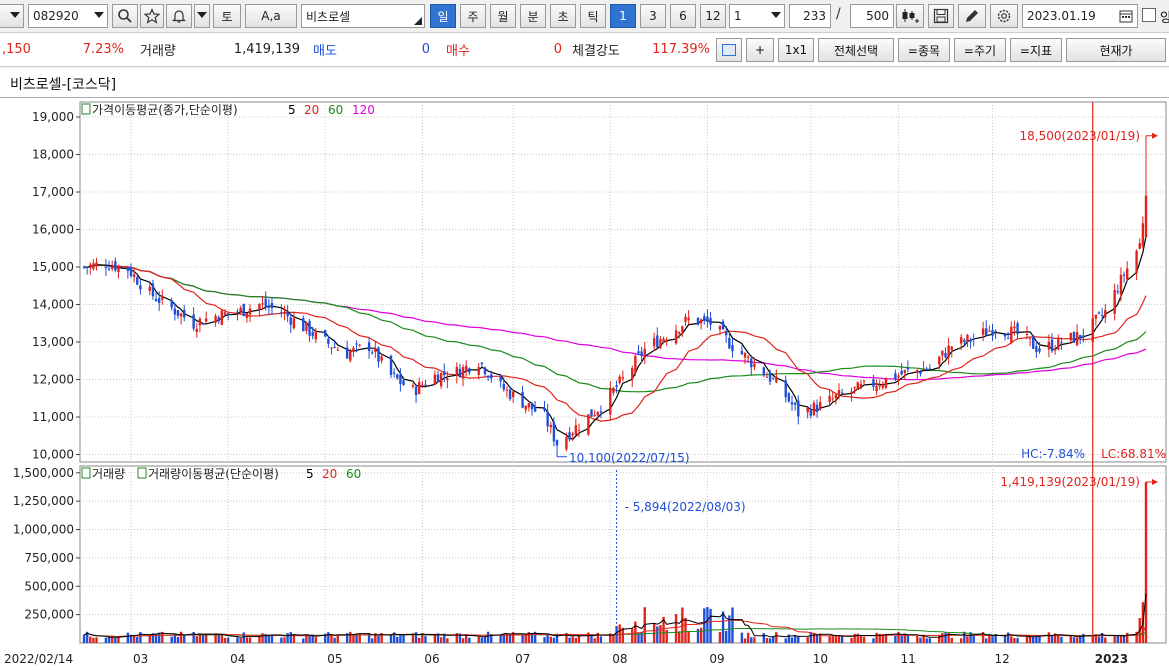 The image size is (1169, 670). Describe the element at coordinates (623, 16) in the screenshot. I see `number-tab-1: 1` at that location.